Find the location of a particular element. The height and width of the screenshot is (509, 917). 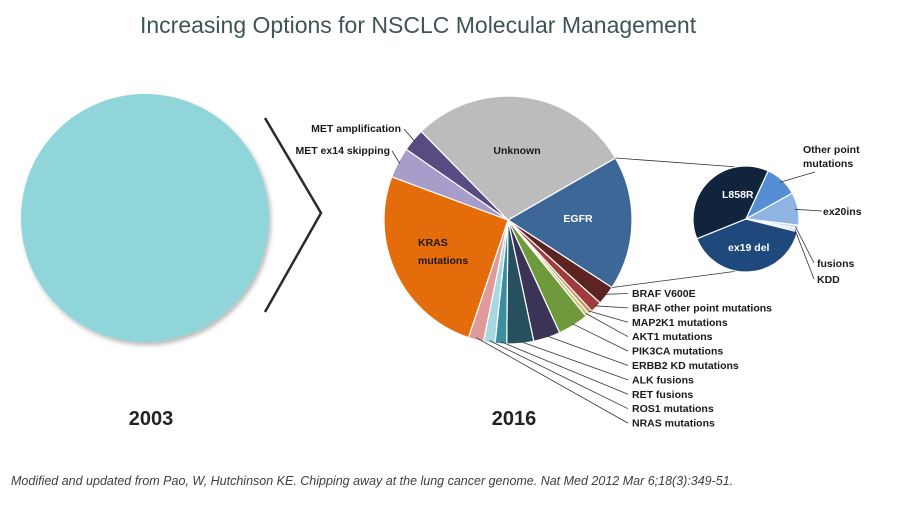

slice-label-ros1-mutations: ROS1 mutations is located at coordinates (673, 409).